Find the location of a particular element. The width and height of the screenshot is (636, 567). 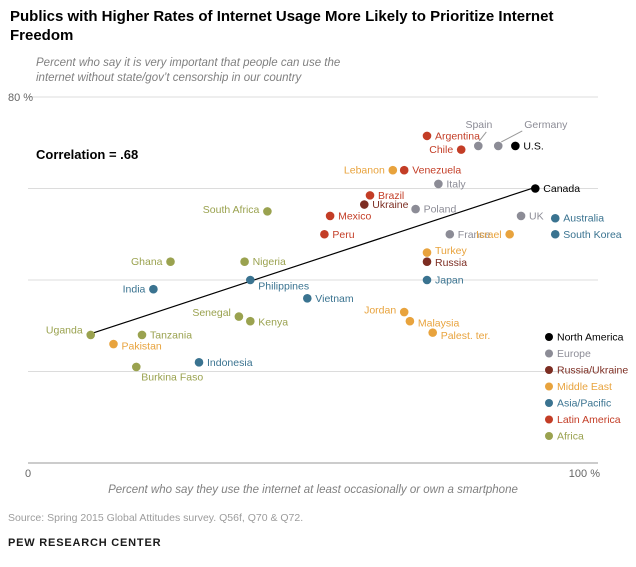

point-label-lebanon: Lebanon is located at coordinates (364, 171).